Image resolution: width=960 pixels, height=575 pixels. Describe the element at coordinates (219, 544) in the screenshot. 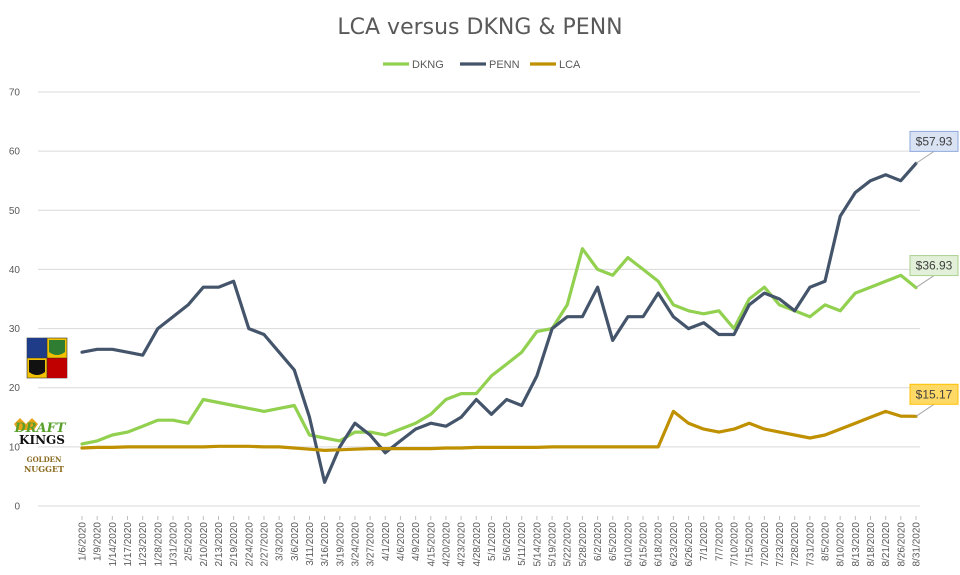

I see `x-tick-label: 2/13/2020` at that location.